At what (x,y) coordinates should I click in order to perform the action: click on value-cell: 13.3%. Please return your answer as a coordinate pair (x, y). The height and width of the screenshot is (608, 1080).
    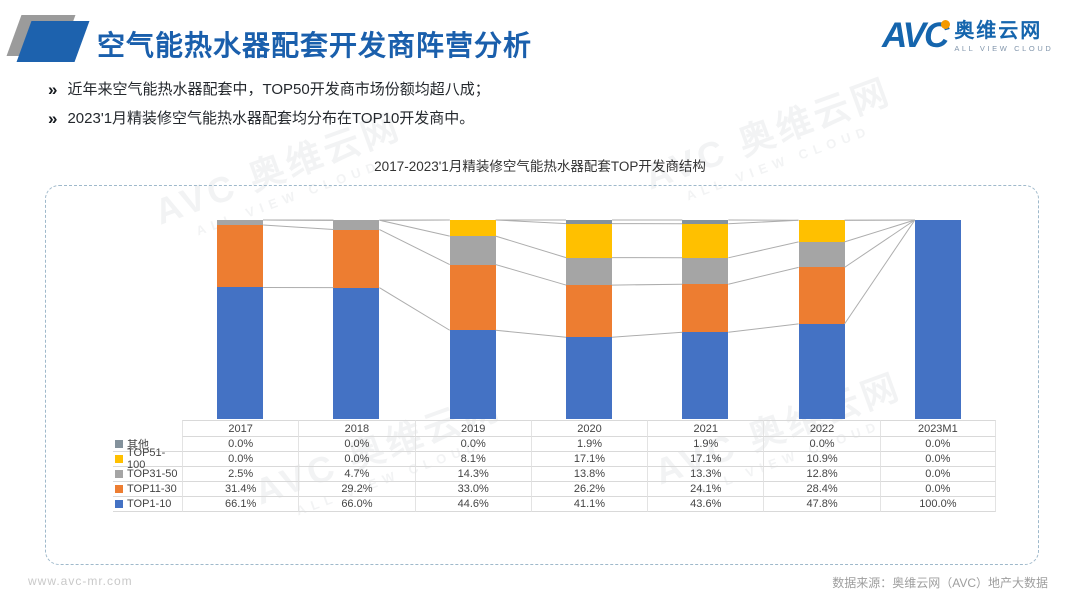
    Looking at the image, I should click on (705, 474).